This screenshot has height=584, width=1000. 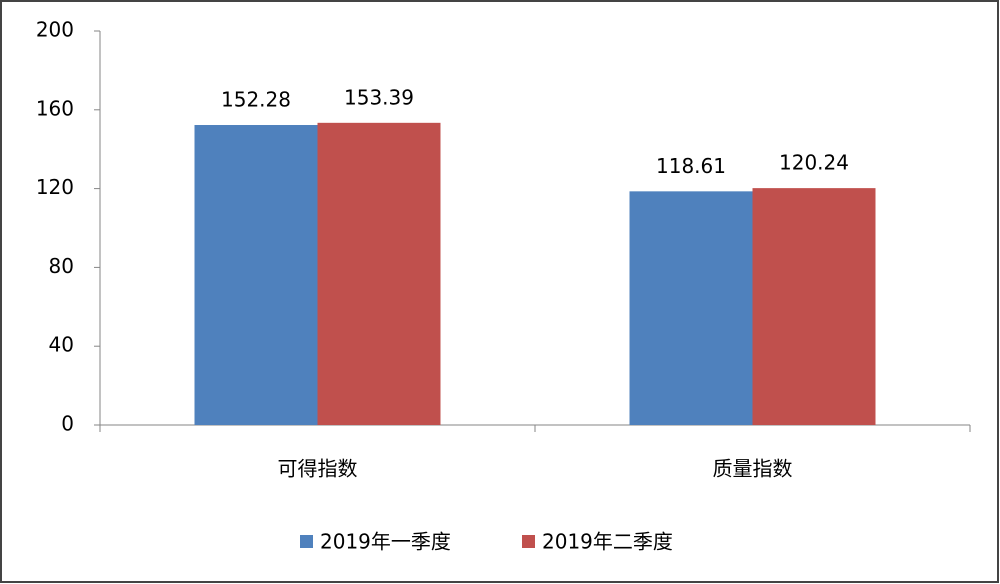 I want to click on y-tick-label: 0, so click(x=67, y=424).